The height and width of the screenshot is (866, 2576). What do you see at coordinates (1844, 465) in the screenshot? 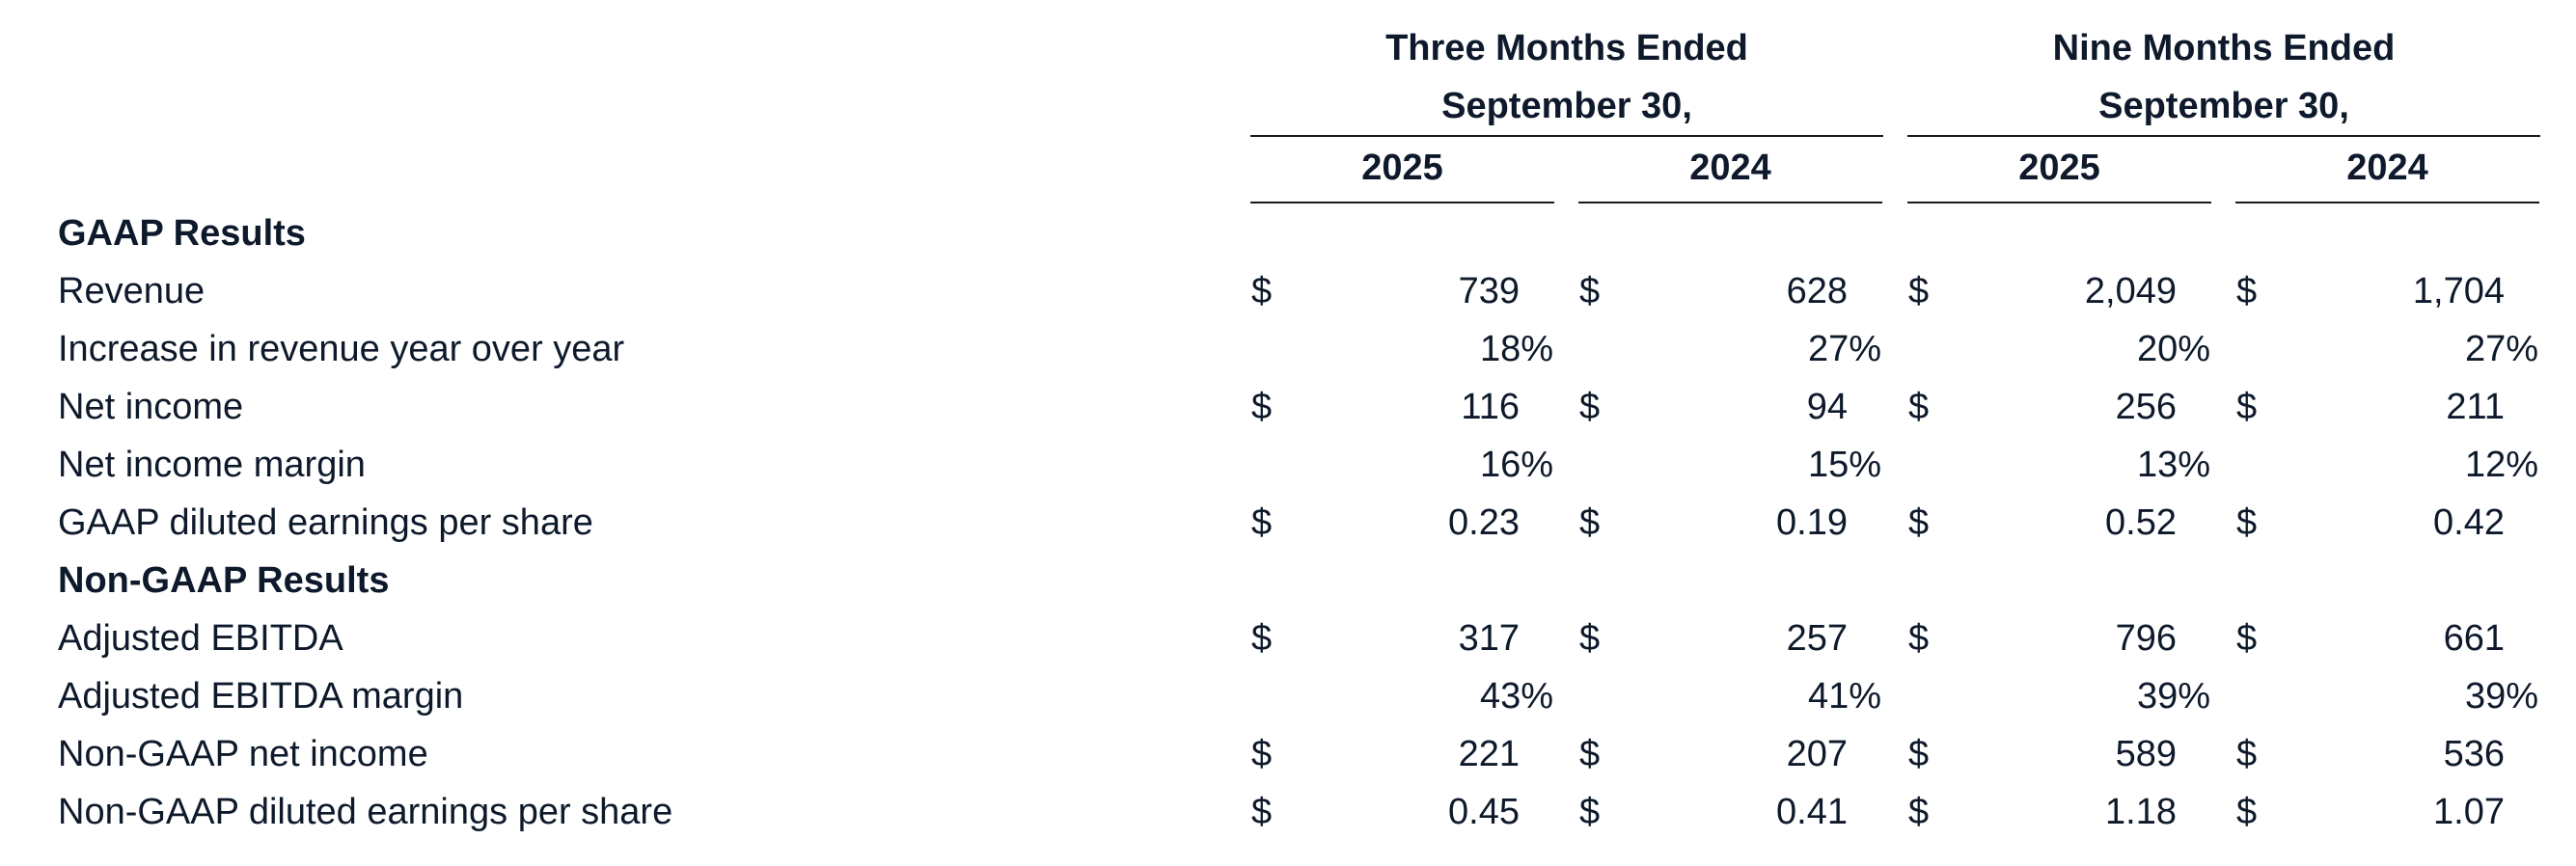
I see `cell-value: 15%` at bounding box center [1844, 465].